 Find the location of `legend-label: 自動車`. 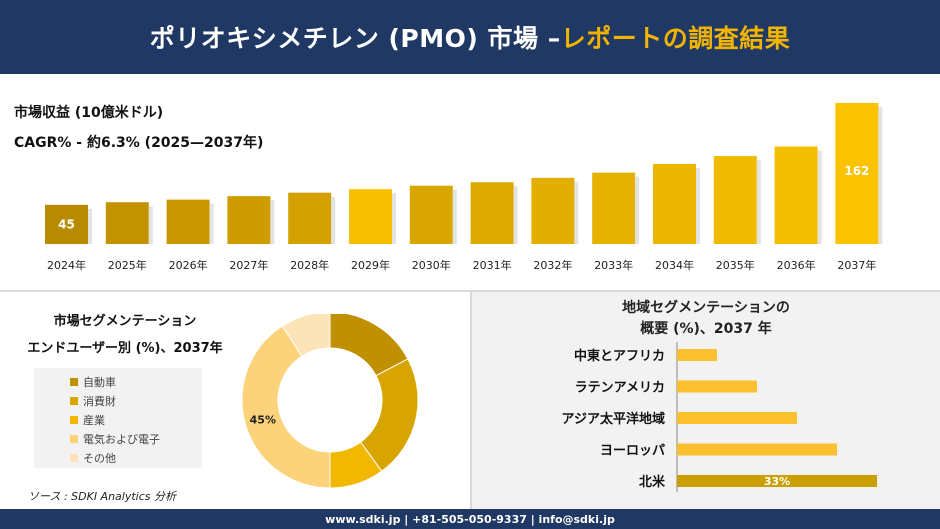

legend-label: 自動車 is located at coordinates (99, 382).